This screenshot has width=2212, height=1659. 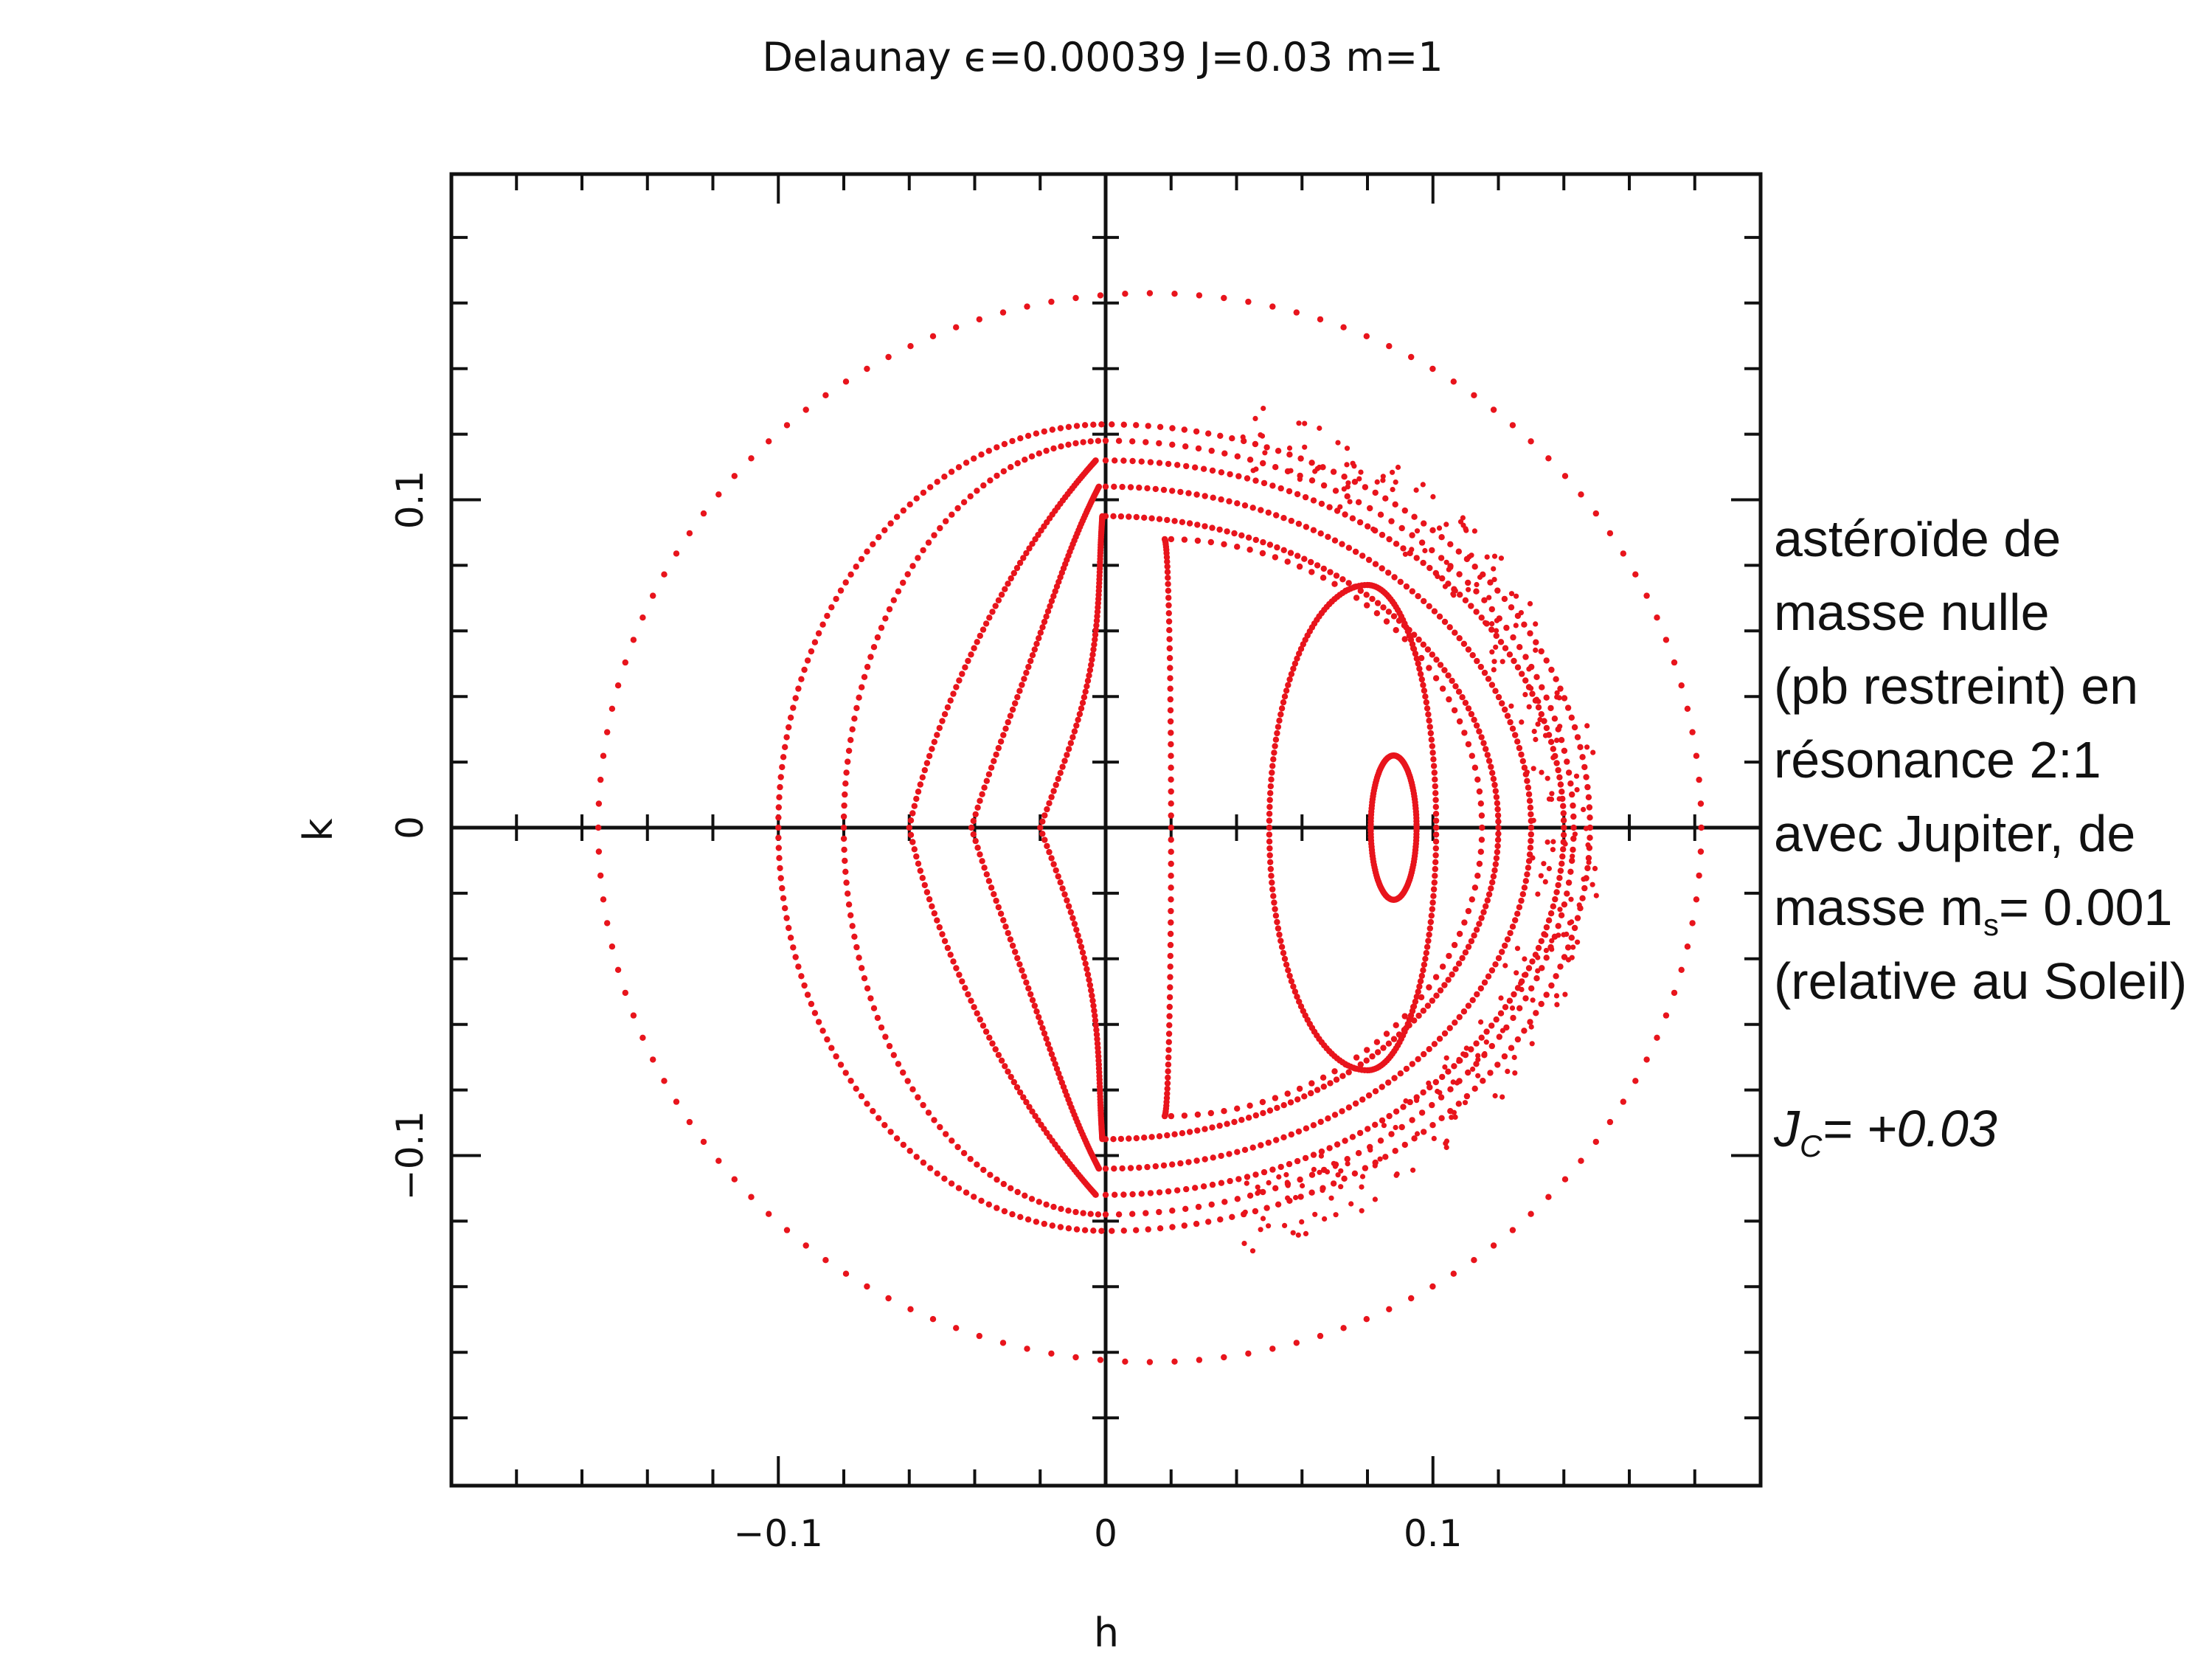 What do you see at coordinates (1107, 1633) in the screenshot?
I see `x-axis-label: h` at bounding box center [1107, 1633].